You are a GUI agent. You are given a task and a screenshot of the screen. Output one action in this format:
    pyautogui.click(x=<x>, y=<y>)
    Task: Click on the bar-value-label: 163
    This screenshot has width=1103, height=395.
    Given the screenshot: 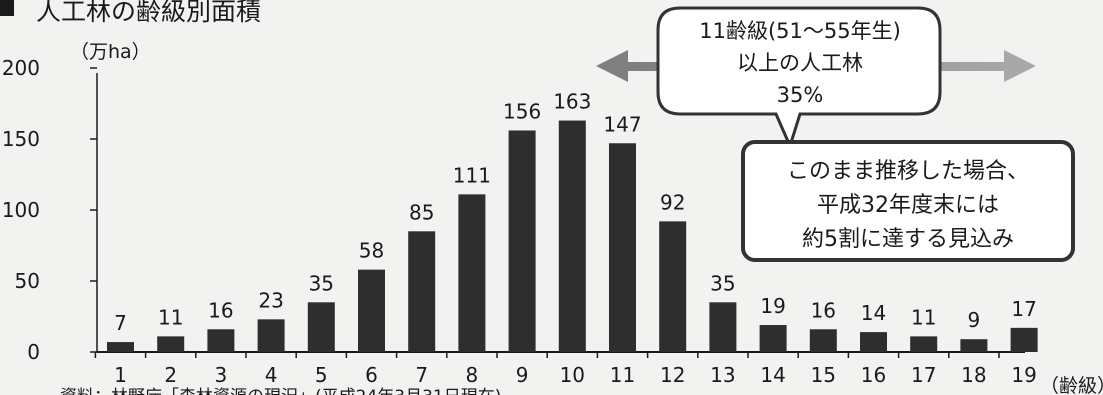 What is the action you would take?
    pyautogui.click(x=572, y=102)
    